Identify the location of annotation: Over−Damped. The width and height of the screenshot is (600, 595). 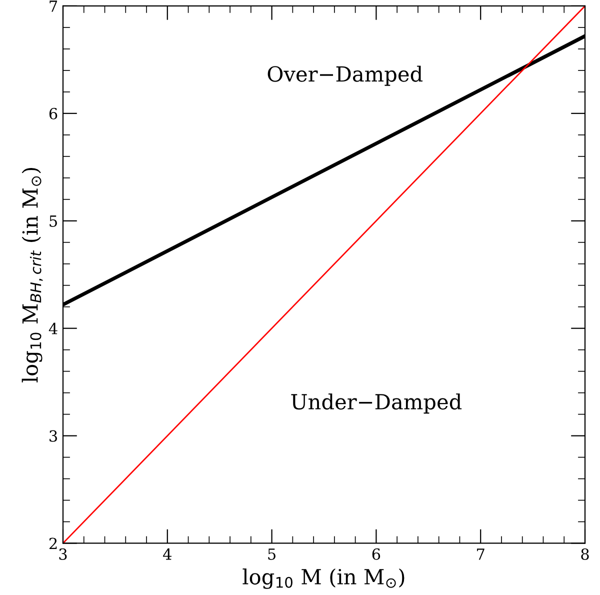
(345, 76).